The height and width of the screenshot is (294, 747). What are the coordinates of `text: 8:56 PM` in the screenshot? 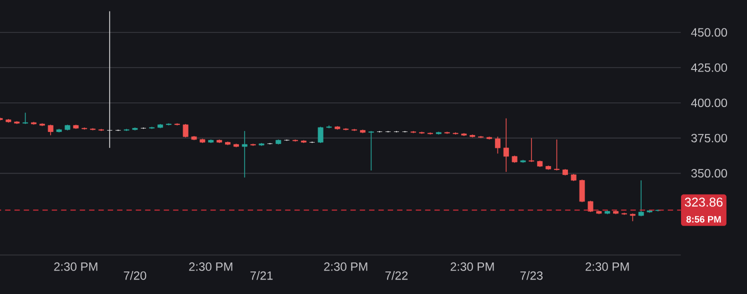 It's located at (703, 219).